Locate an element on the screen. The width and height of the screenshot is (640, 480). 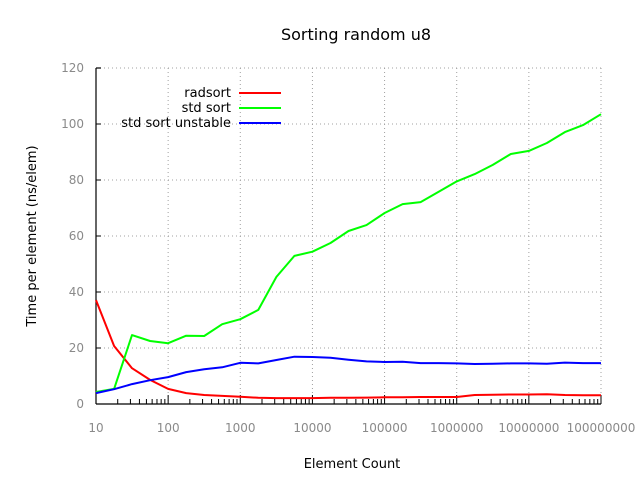
y-tick-label: 80 is located at coordinates (76, 180).